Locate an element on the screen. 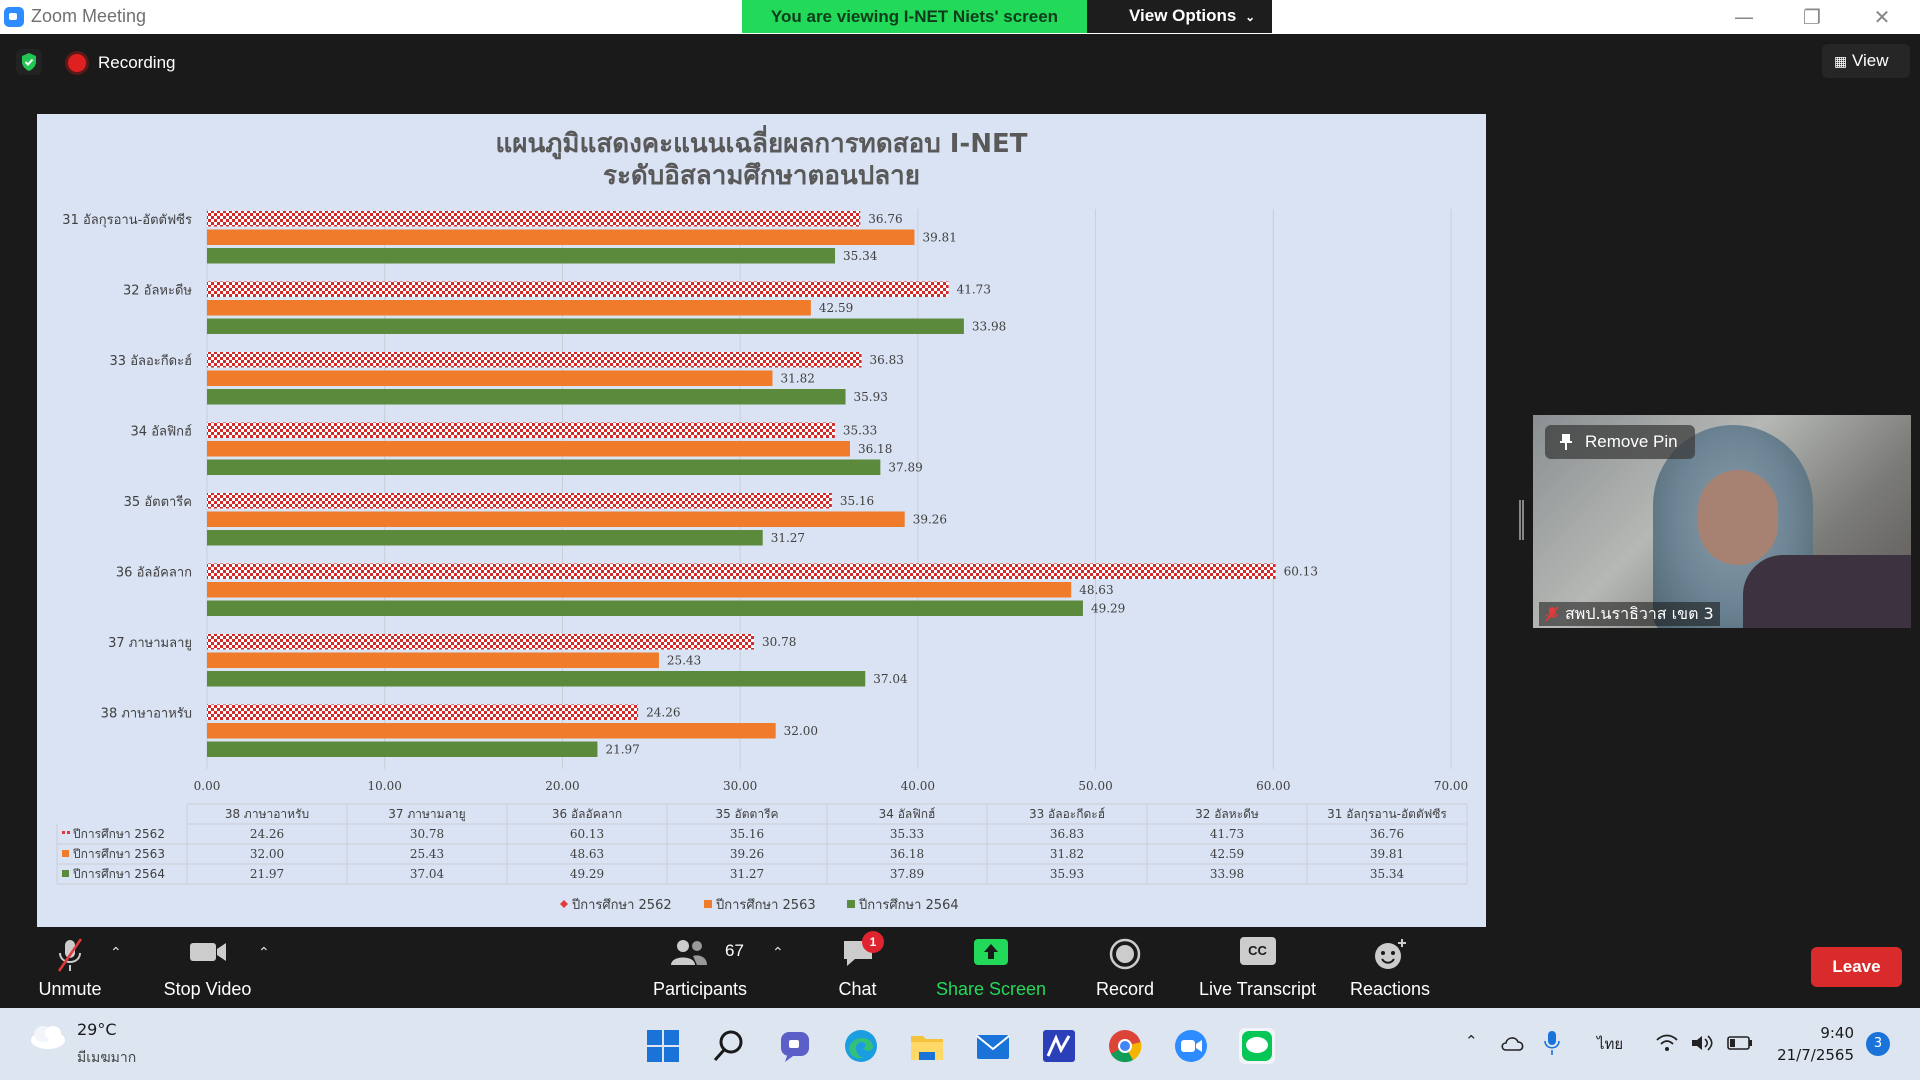 The height and width of the screenshot is (1080, 1920). table-header: 32 อัลหะดีษ is located at coordinates (1227, 814).